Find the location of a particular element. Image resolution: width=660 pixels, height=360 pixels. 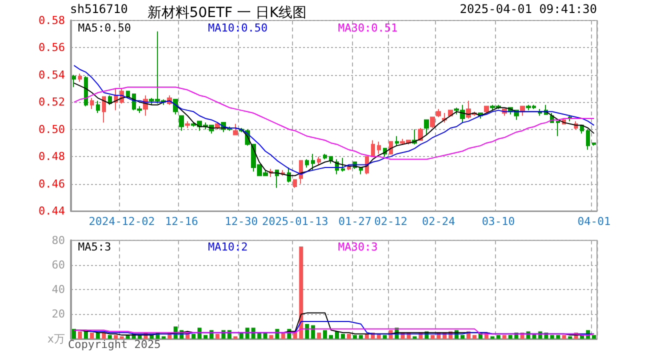

text: MA5:3 is located at coordinates (95, 247).